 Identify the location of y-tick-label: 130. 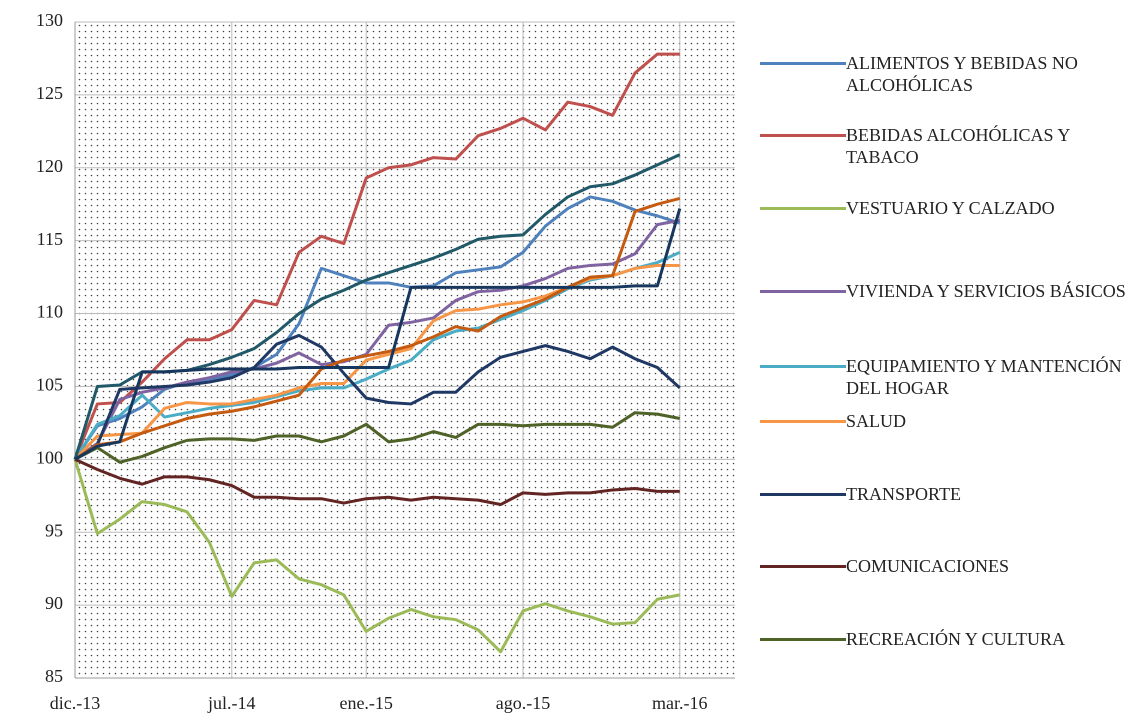
(49, 20).